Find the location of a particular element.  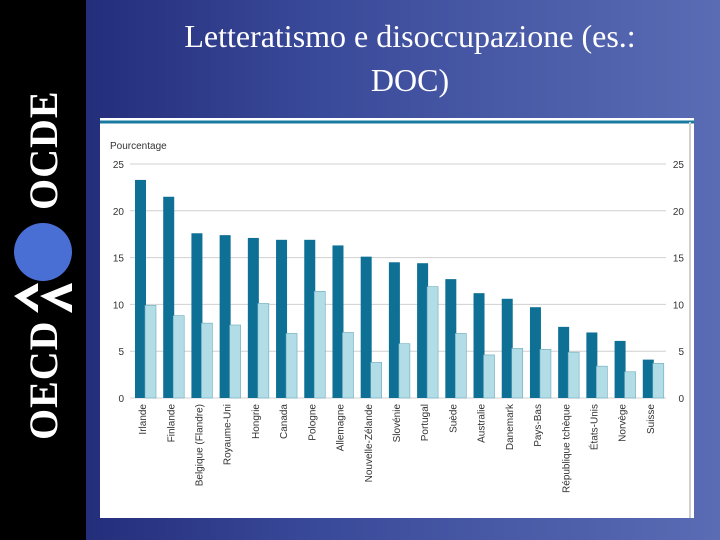

category-label-16: États-Unis is located at coordinates (593, 427).